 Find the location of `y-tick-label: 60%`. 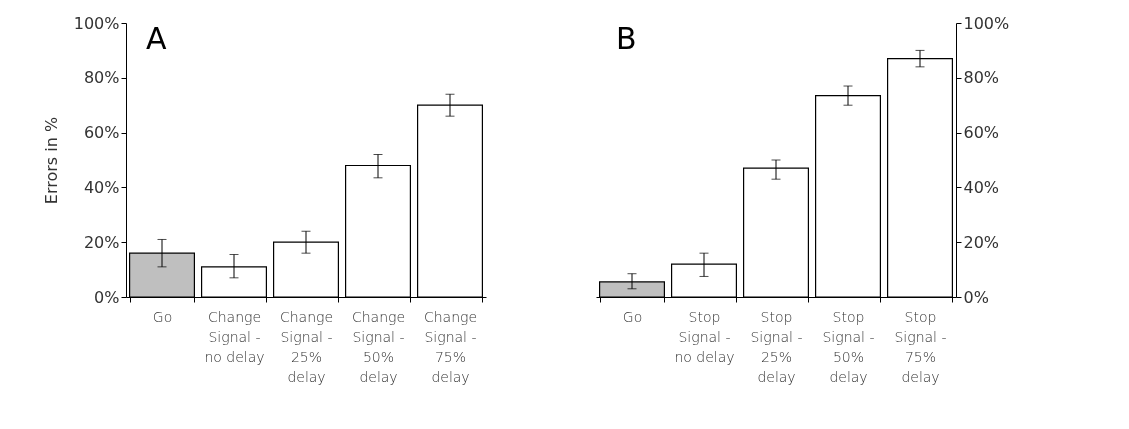

y-tick-label: 60% is located at coordinates (101, 133).